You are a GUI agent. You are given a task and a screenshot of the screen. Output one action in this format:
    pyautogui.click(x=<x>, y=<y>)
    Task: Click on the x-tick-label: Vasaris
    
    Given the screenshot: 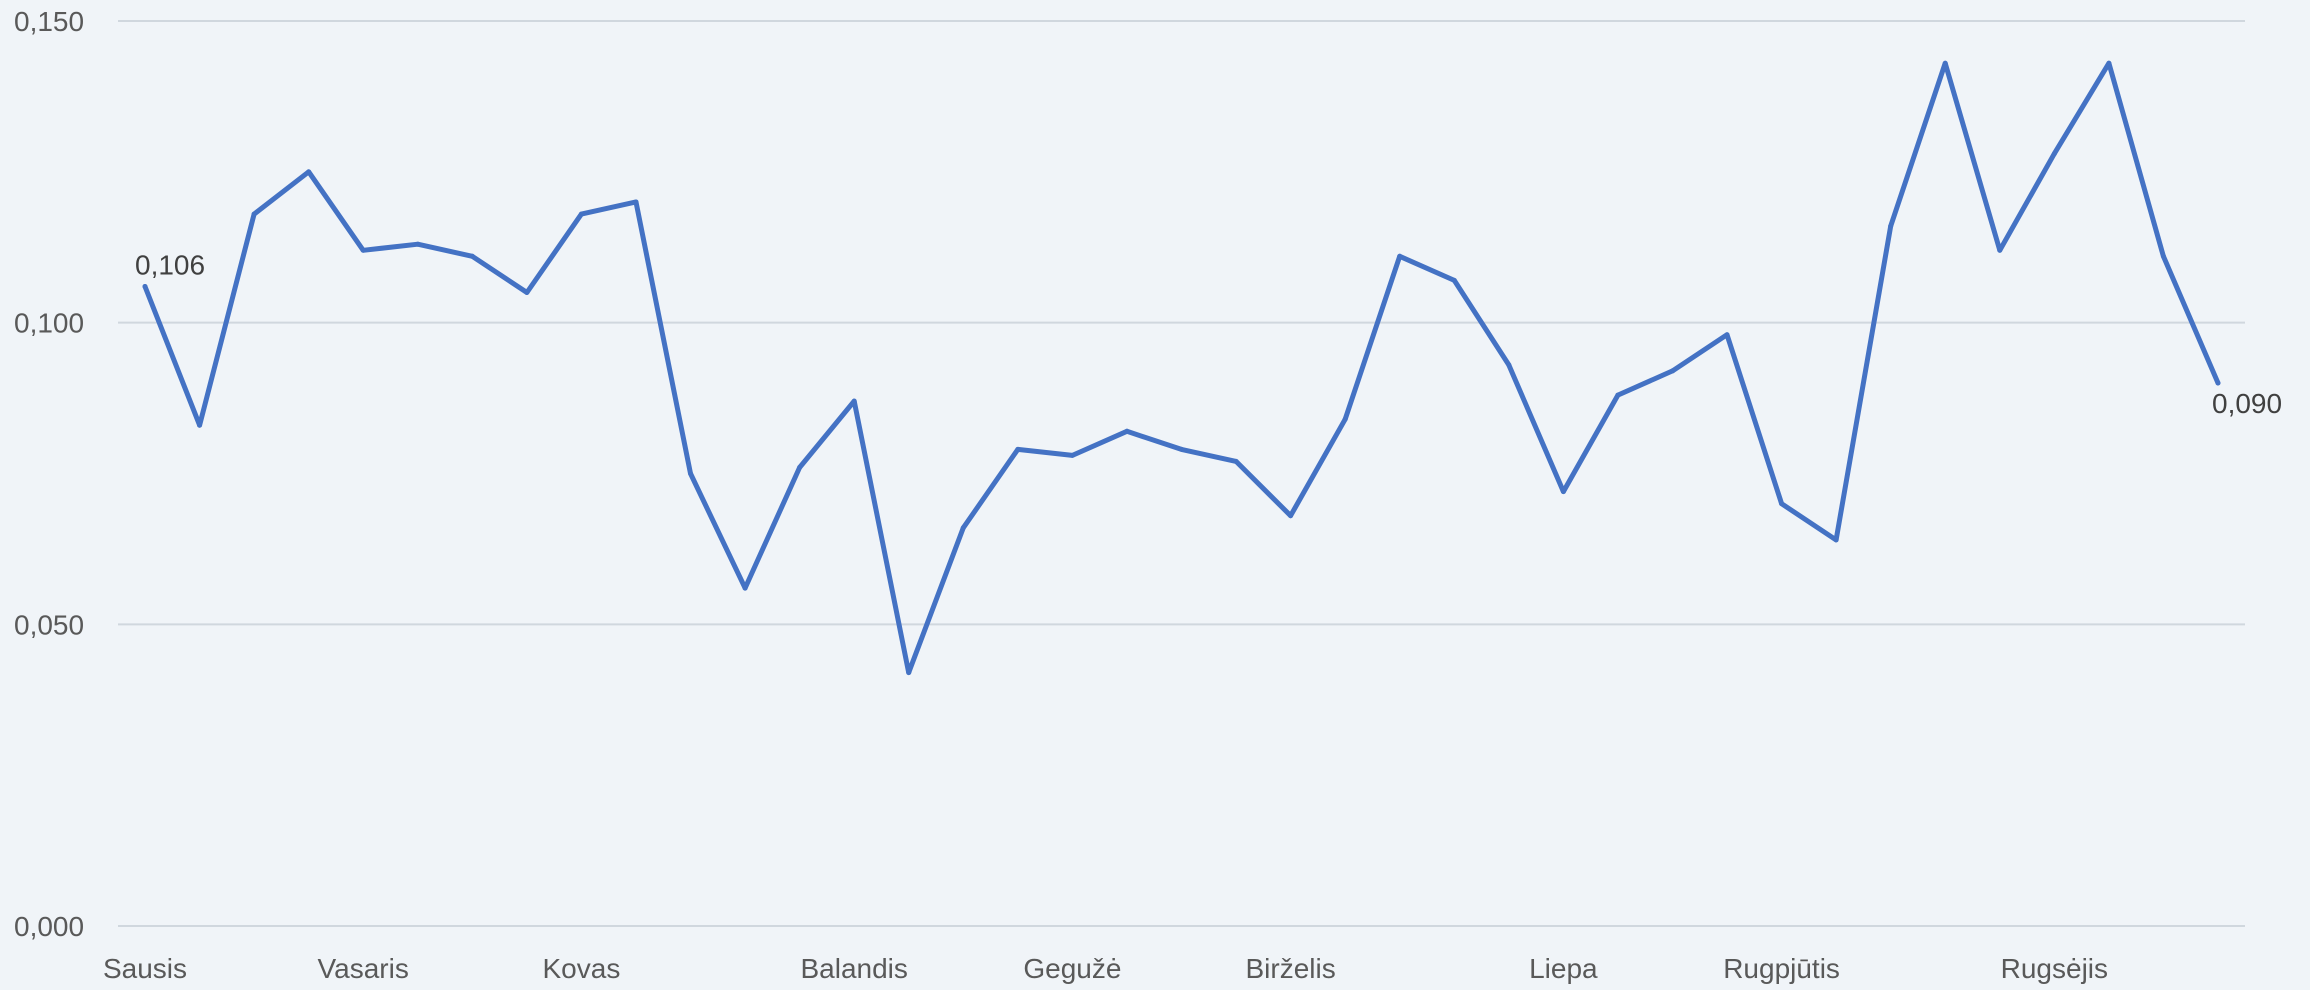 What is the action you would take?
    pyautogui.click(x=363, y=968)
    